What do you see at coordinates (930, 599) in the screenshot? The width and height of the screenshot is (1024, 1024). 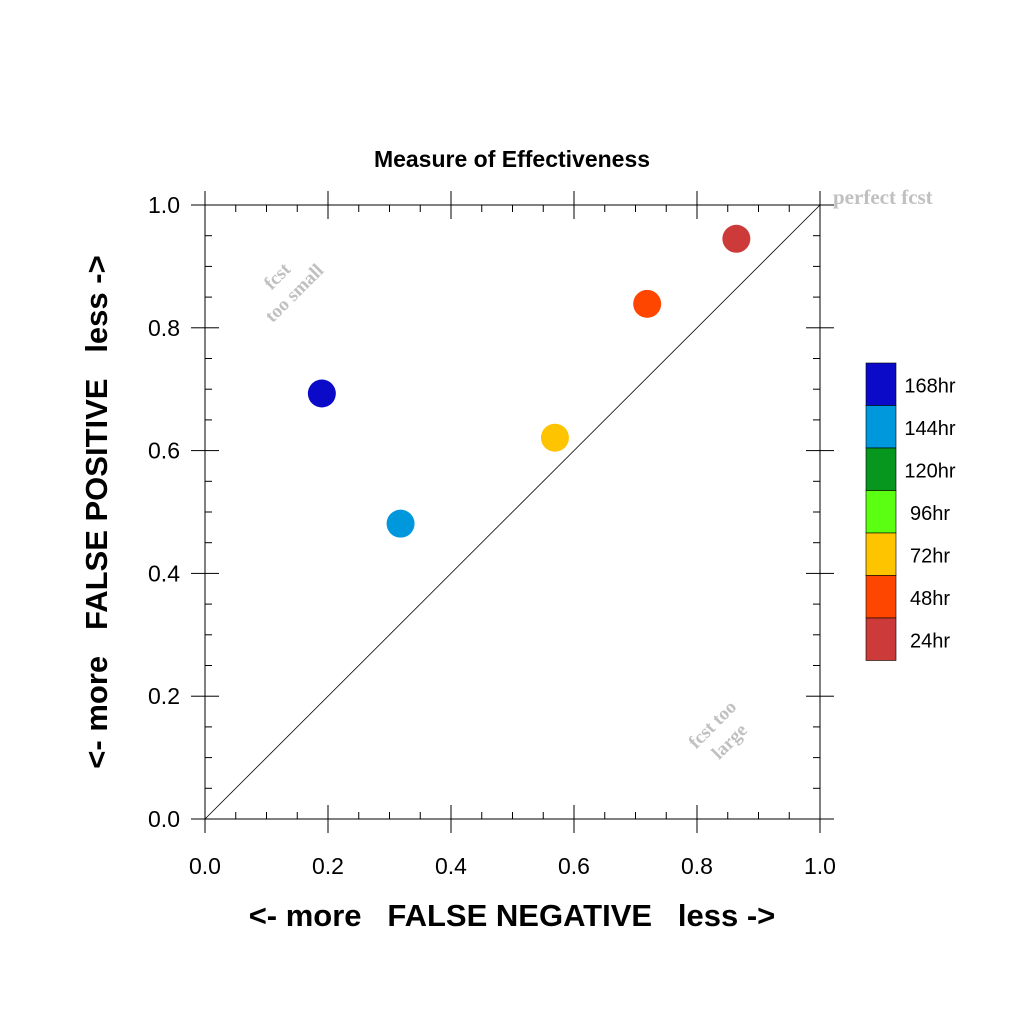 I see `legend-label-48hr: 48hr` at bounding box center [930, 599].